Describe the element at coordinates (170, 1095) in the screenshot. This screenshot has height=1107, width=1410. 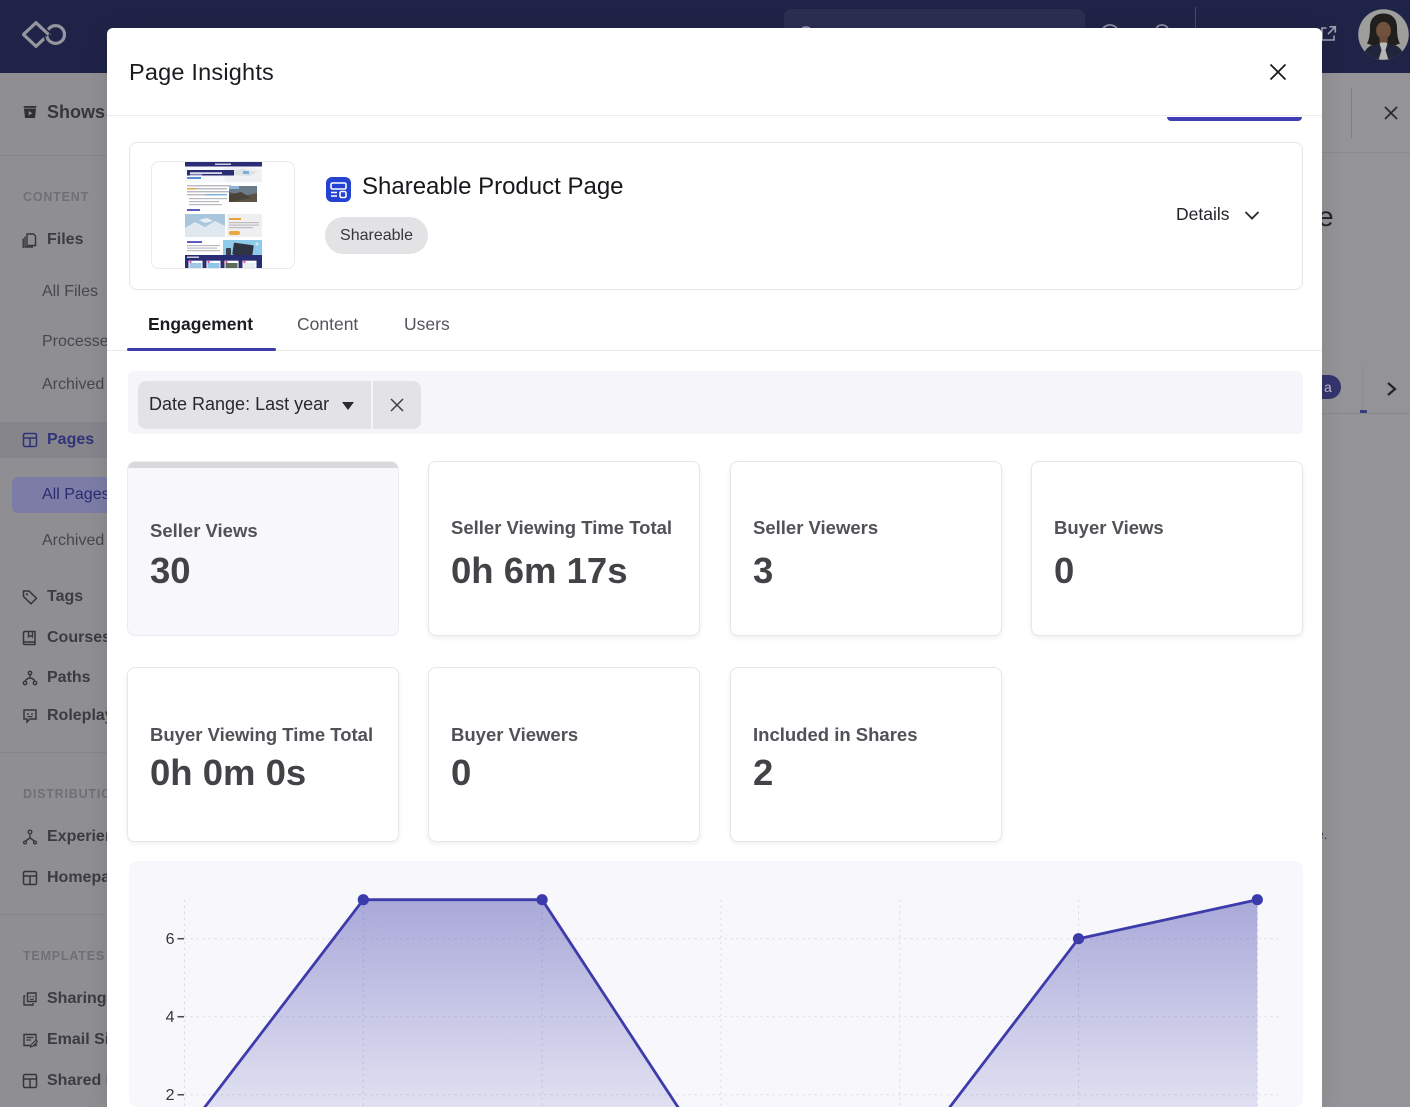
I see `svg-text: 2` at that location.